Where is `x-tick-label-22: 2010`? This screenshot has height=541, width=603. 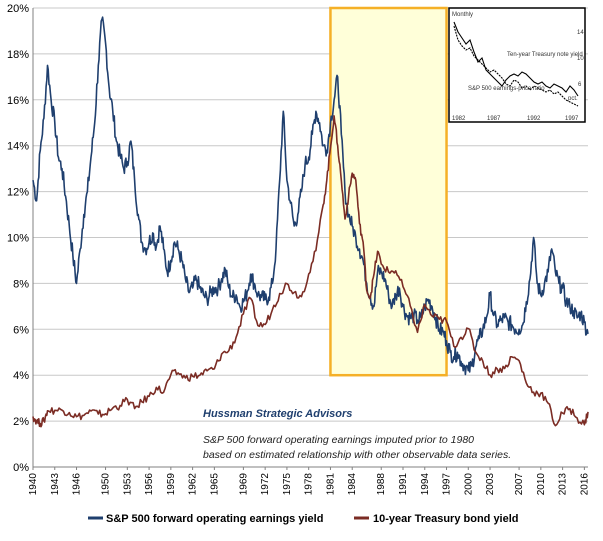
x-tick-label-22: 2010 is located at coordinates (541, 484).